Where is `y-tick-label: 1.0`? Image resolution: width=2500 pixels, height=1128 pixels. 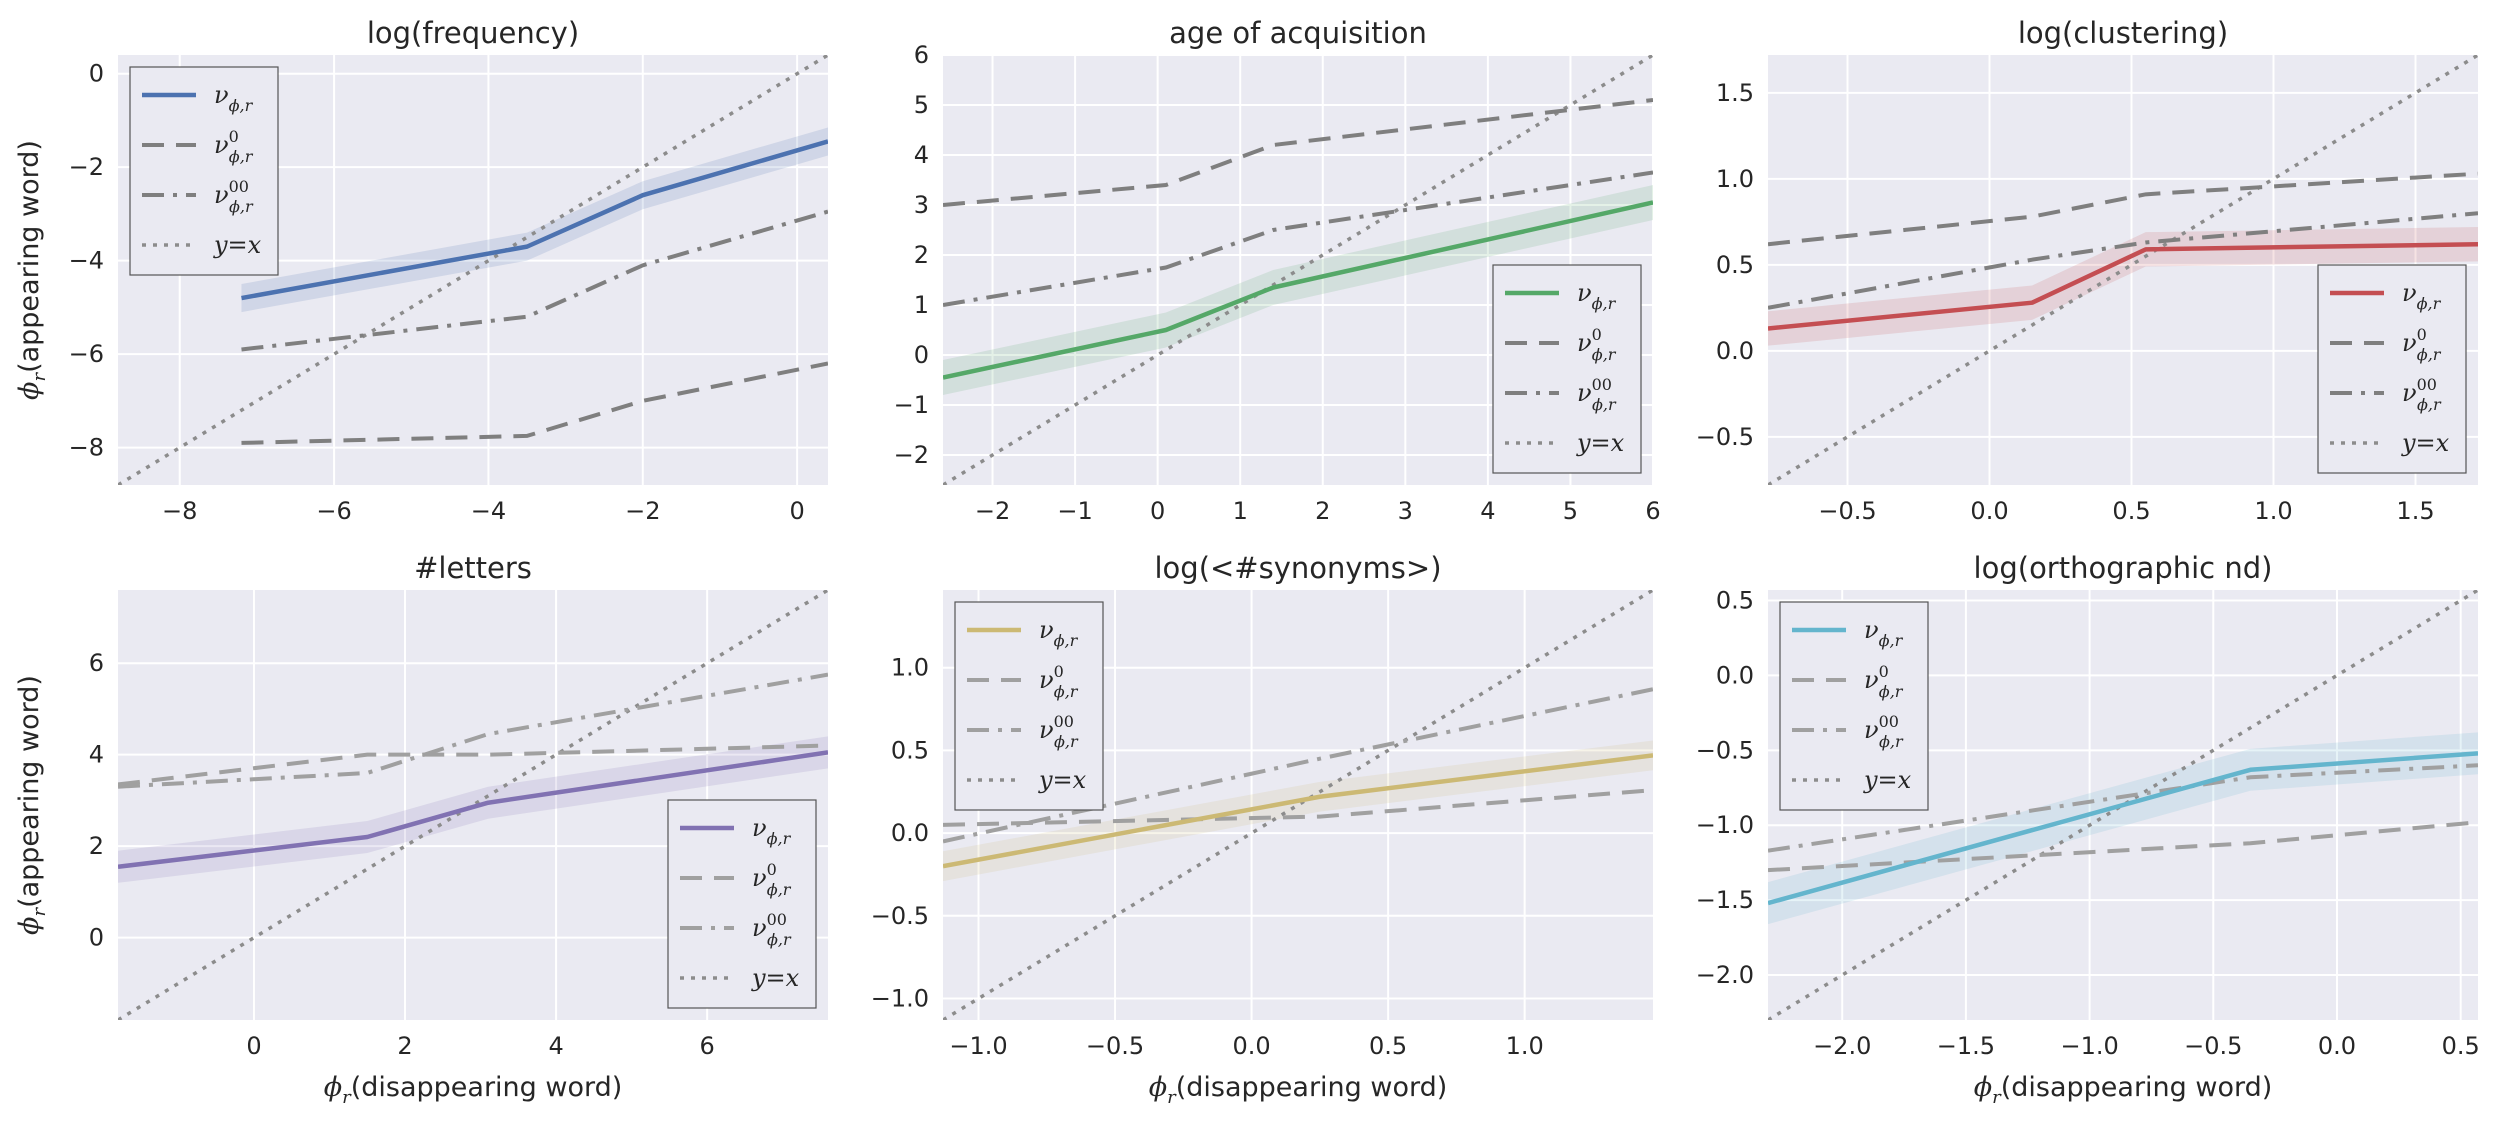 y-tick-label: 1.0 is located at coordinates (910, 668).